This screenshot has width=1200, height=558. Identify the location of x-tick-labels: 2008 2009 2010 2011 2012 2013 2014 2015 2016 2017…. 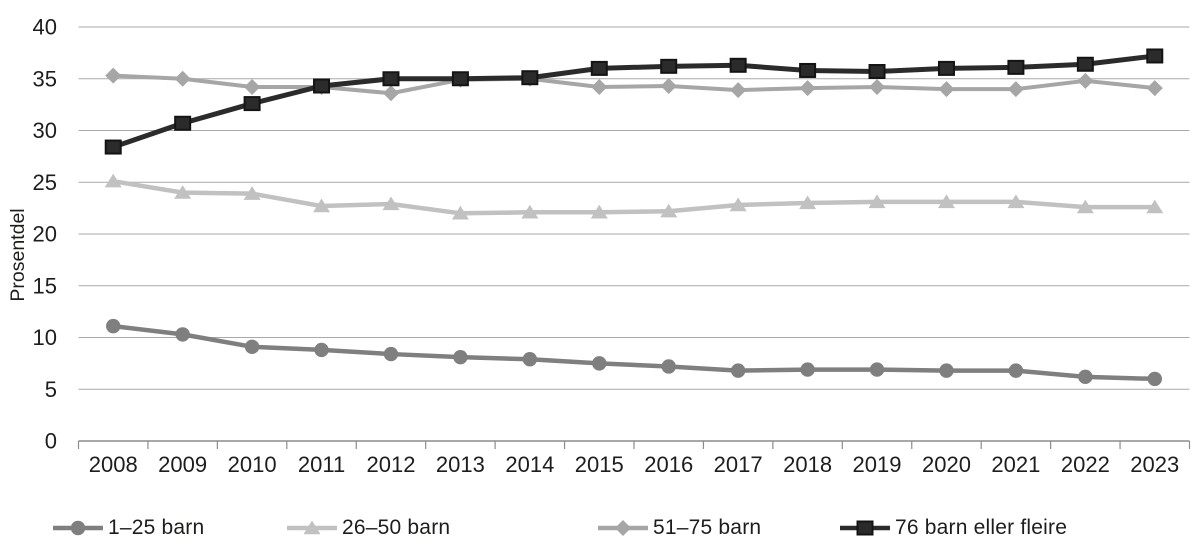
(634, 464).